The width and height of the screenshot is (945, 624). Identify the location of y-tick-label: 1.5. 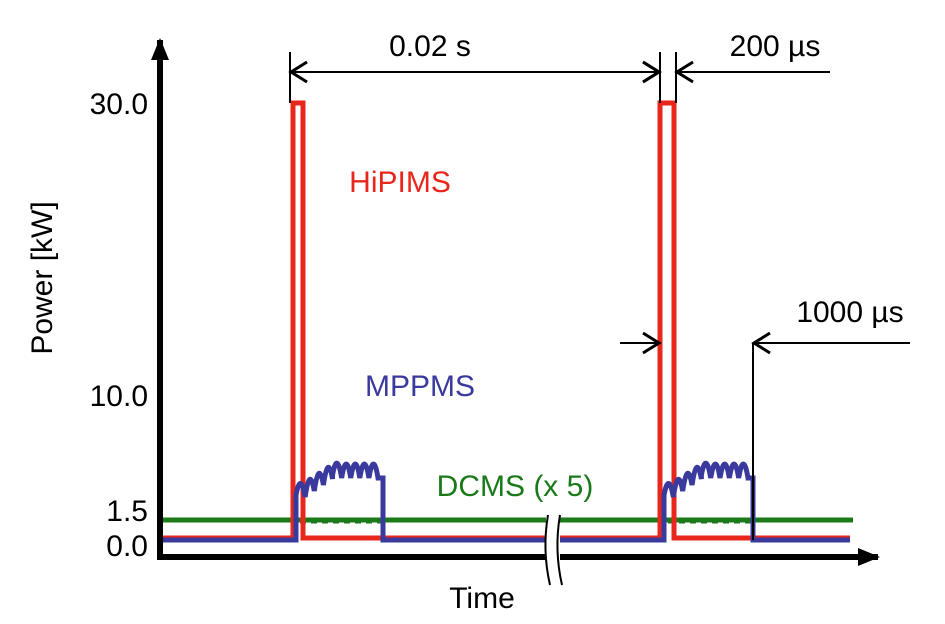
(127, 511).